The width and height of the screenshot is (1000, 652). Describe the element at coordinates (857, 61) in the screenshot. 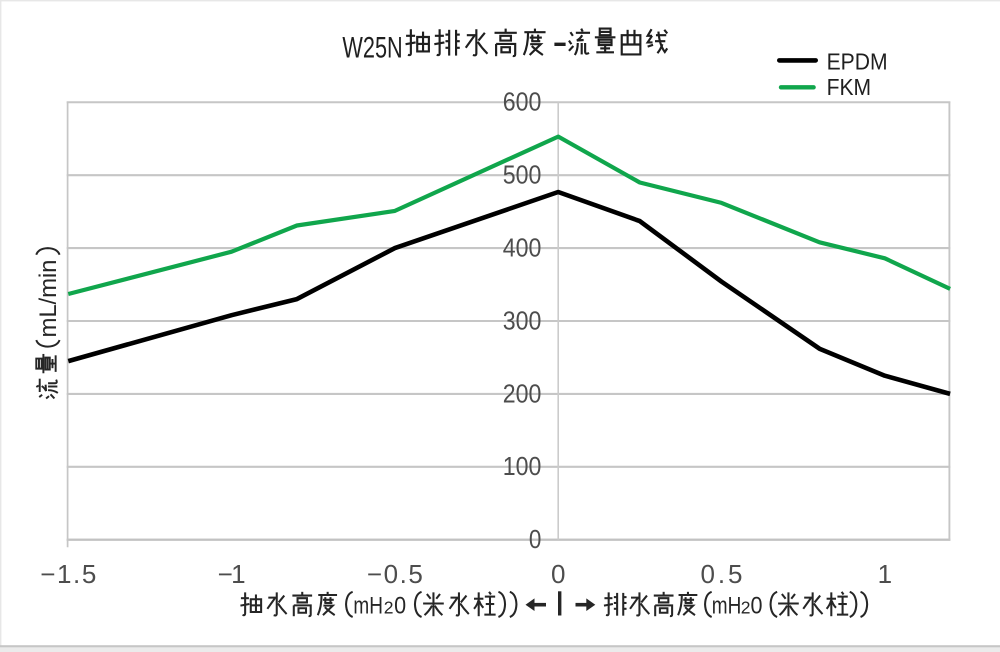

I see `svg-text: EPDM` at that location.